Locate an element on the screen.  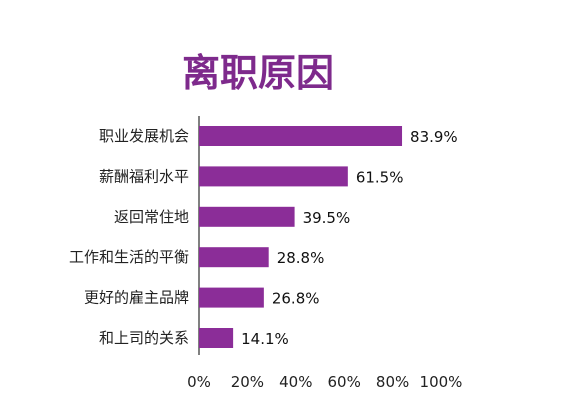
x-tick-label: 40% is located at coordinates (295, 382).